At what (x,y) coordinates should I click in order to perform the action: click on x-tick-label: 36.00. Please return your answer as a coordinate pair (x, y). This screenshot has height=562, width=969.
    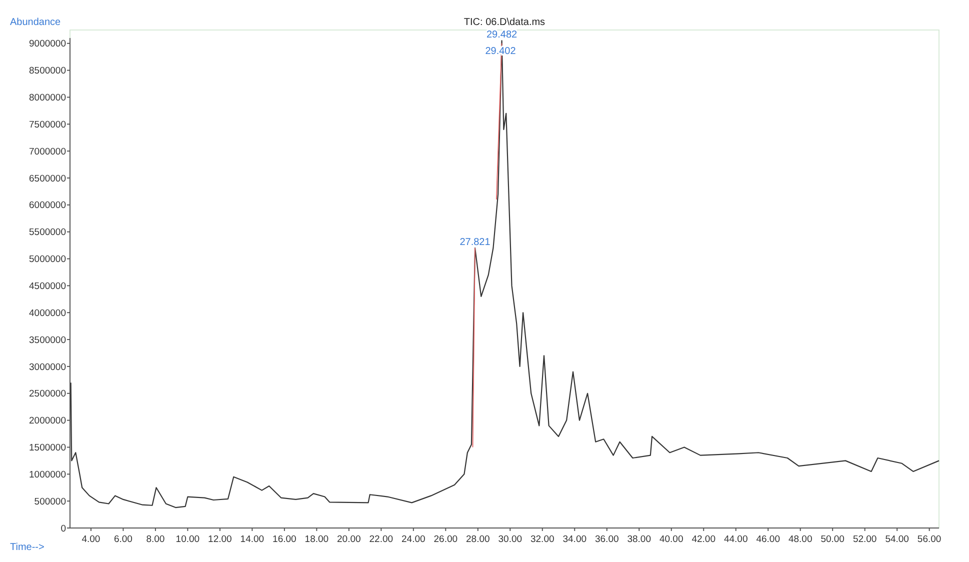
    Looking at the image, I should click on (606, 539).